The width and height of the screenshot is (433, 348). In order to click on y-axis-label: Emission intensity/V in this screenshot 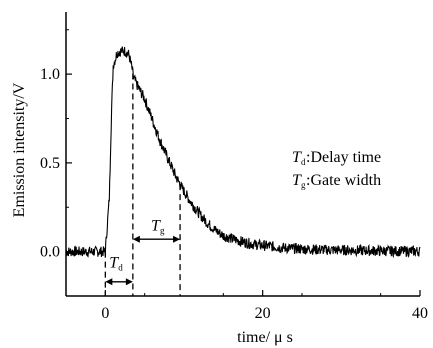, I will do `click(19, 149)`.